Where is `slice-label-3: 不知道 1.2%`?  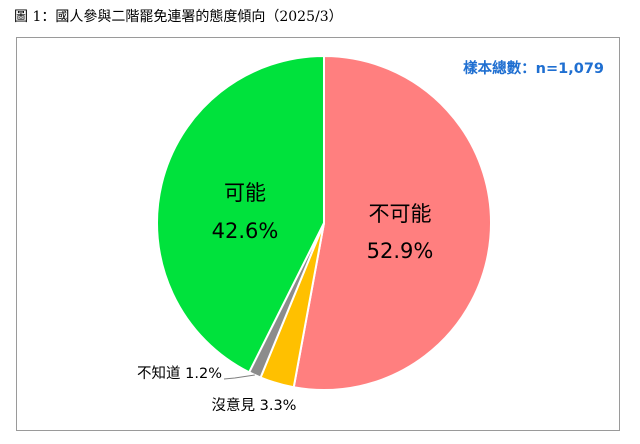
slice-label-3: 不知道 1.2% is located at coordinates (179, 373).